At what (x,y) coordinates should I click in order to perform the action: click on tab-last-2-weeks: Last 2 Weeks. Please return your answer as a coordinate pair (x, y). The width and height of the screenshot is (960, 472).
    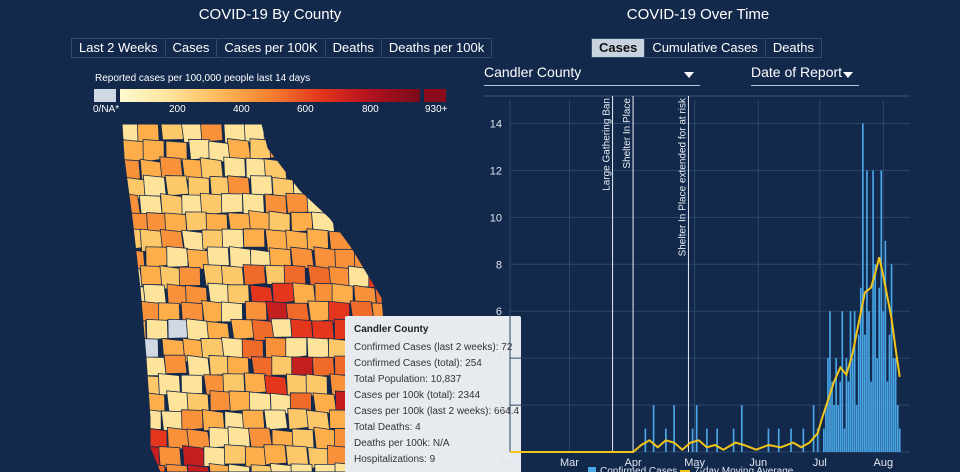
    Looking at the image, I should click on (118, 48).